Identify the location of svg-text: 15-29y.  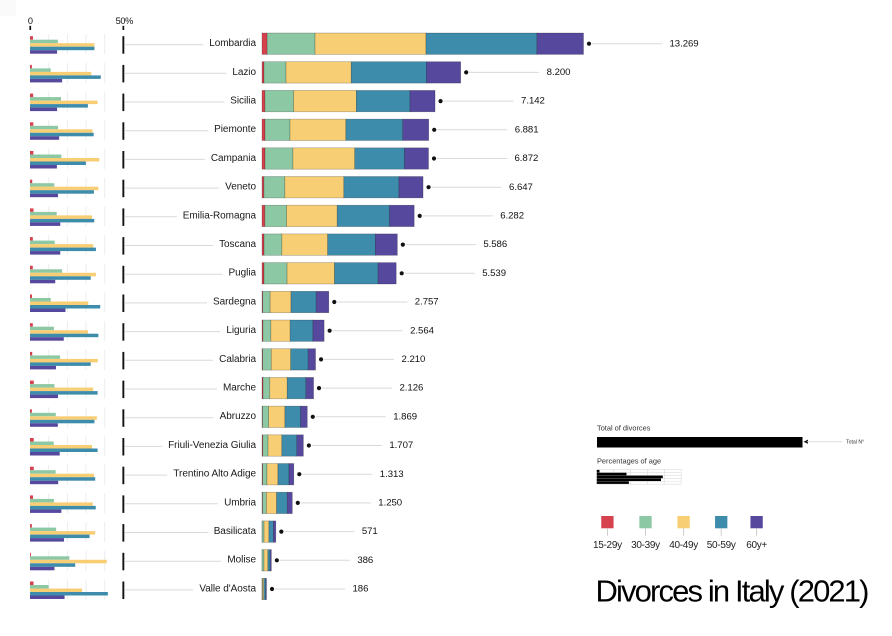
(607, 545).